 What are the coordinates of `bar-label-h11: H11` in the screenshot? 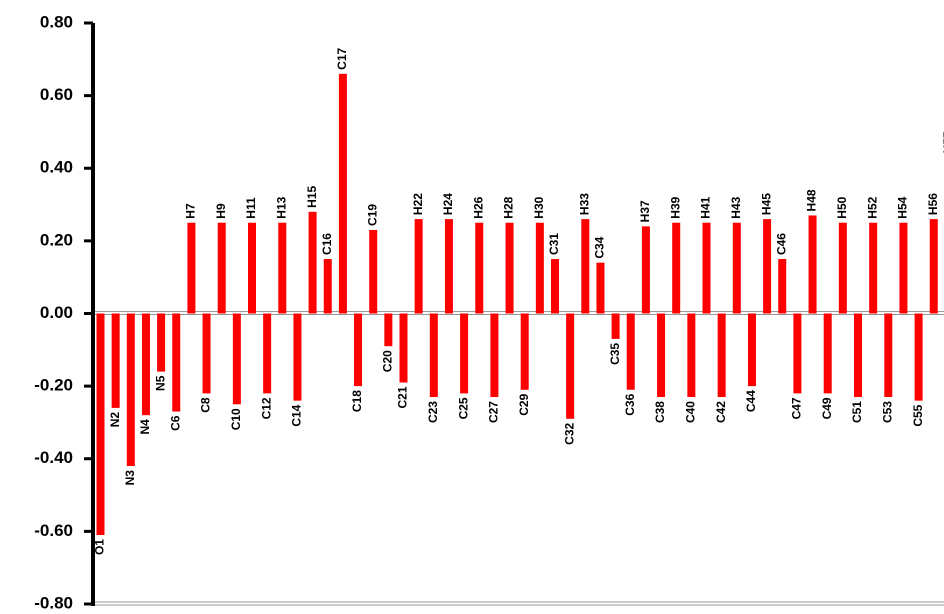 It's located at (251, 208).